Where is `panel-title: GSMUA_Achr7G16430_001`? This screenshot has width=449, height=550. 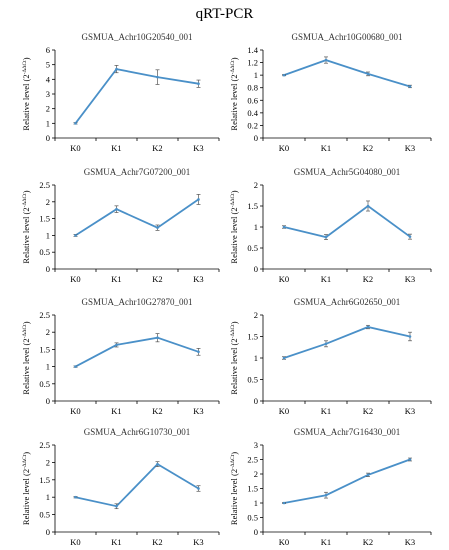 panel-title: GSMUA_Achr7G16430_001 is located at coordinates (347, 432).